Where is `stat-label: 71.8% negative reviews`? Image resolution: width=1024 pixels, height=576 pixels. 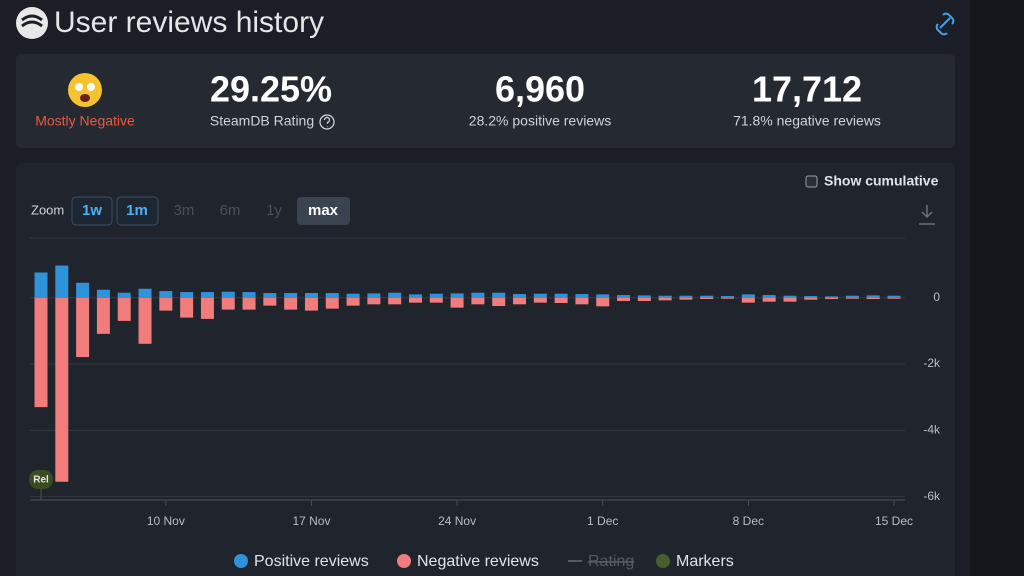
stat-label: 71.8% negative reviews is located at coordinates (807, 121).